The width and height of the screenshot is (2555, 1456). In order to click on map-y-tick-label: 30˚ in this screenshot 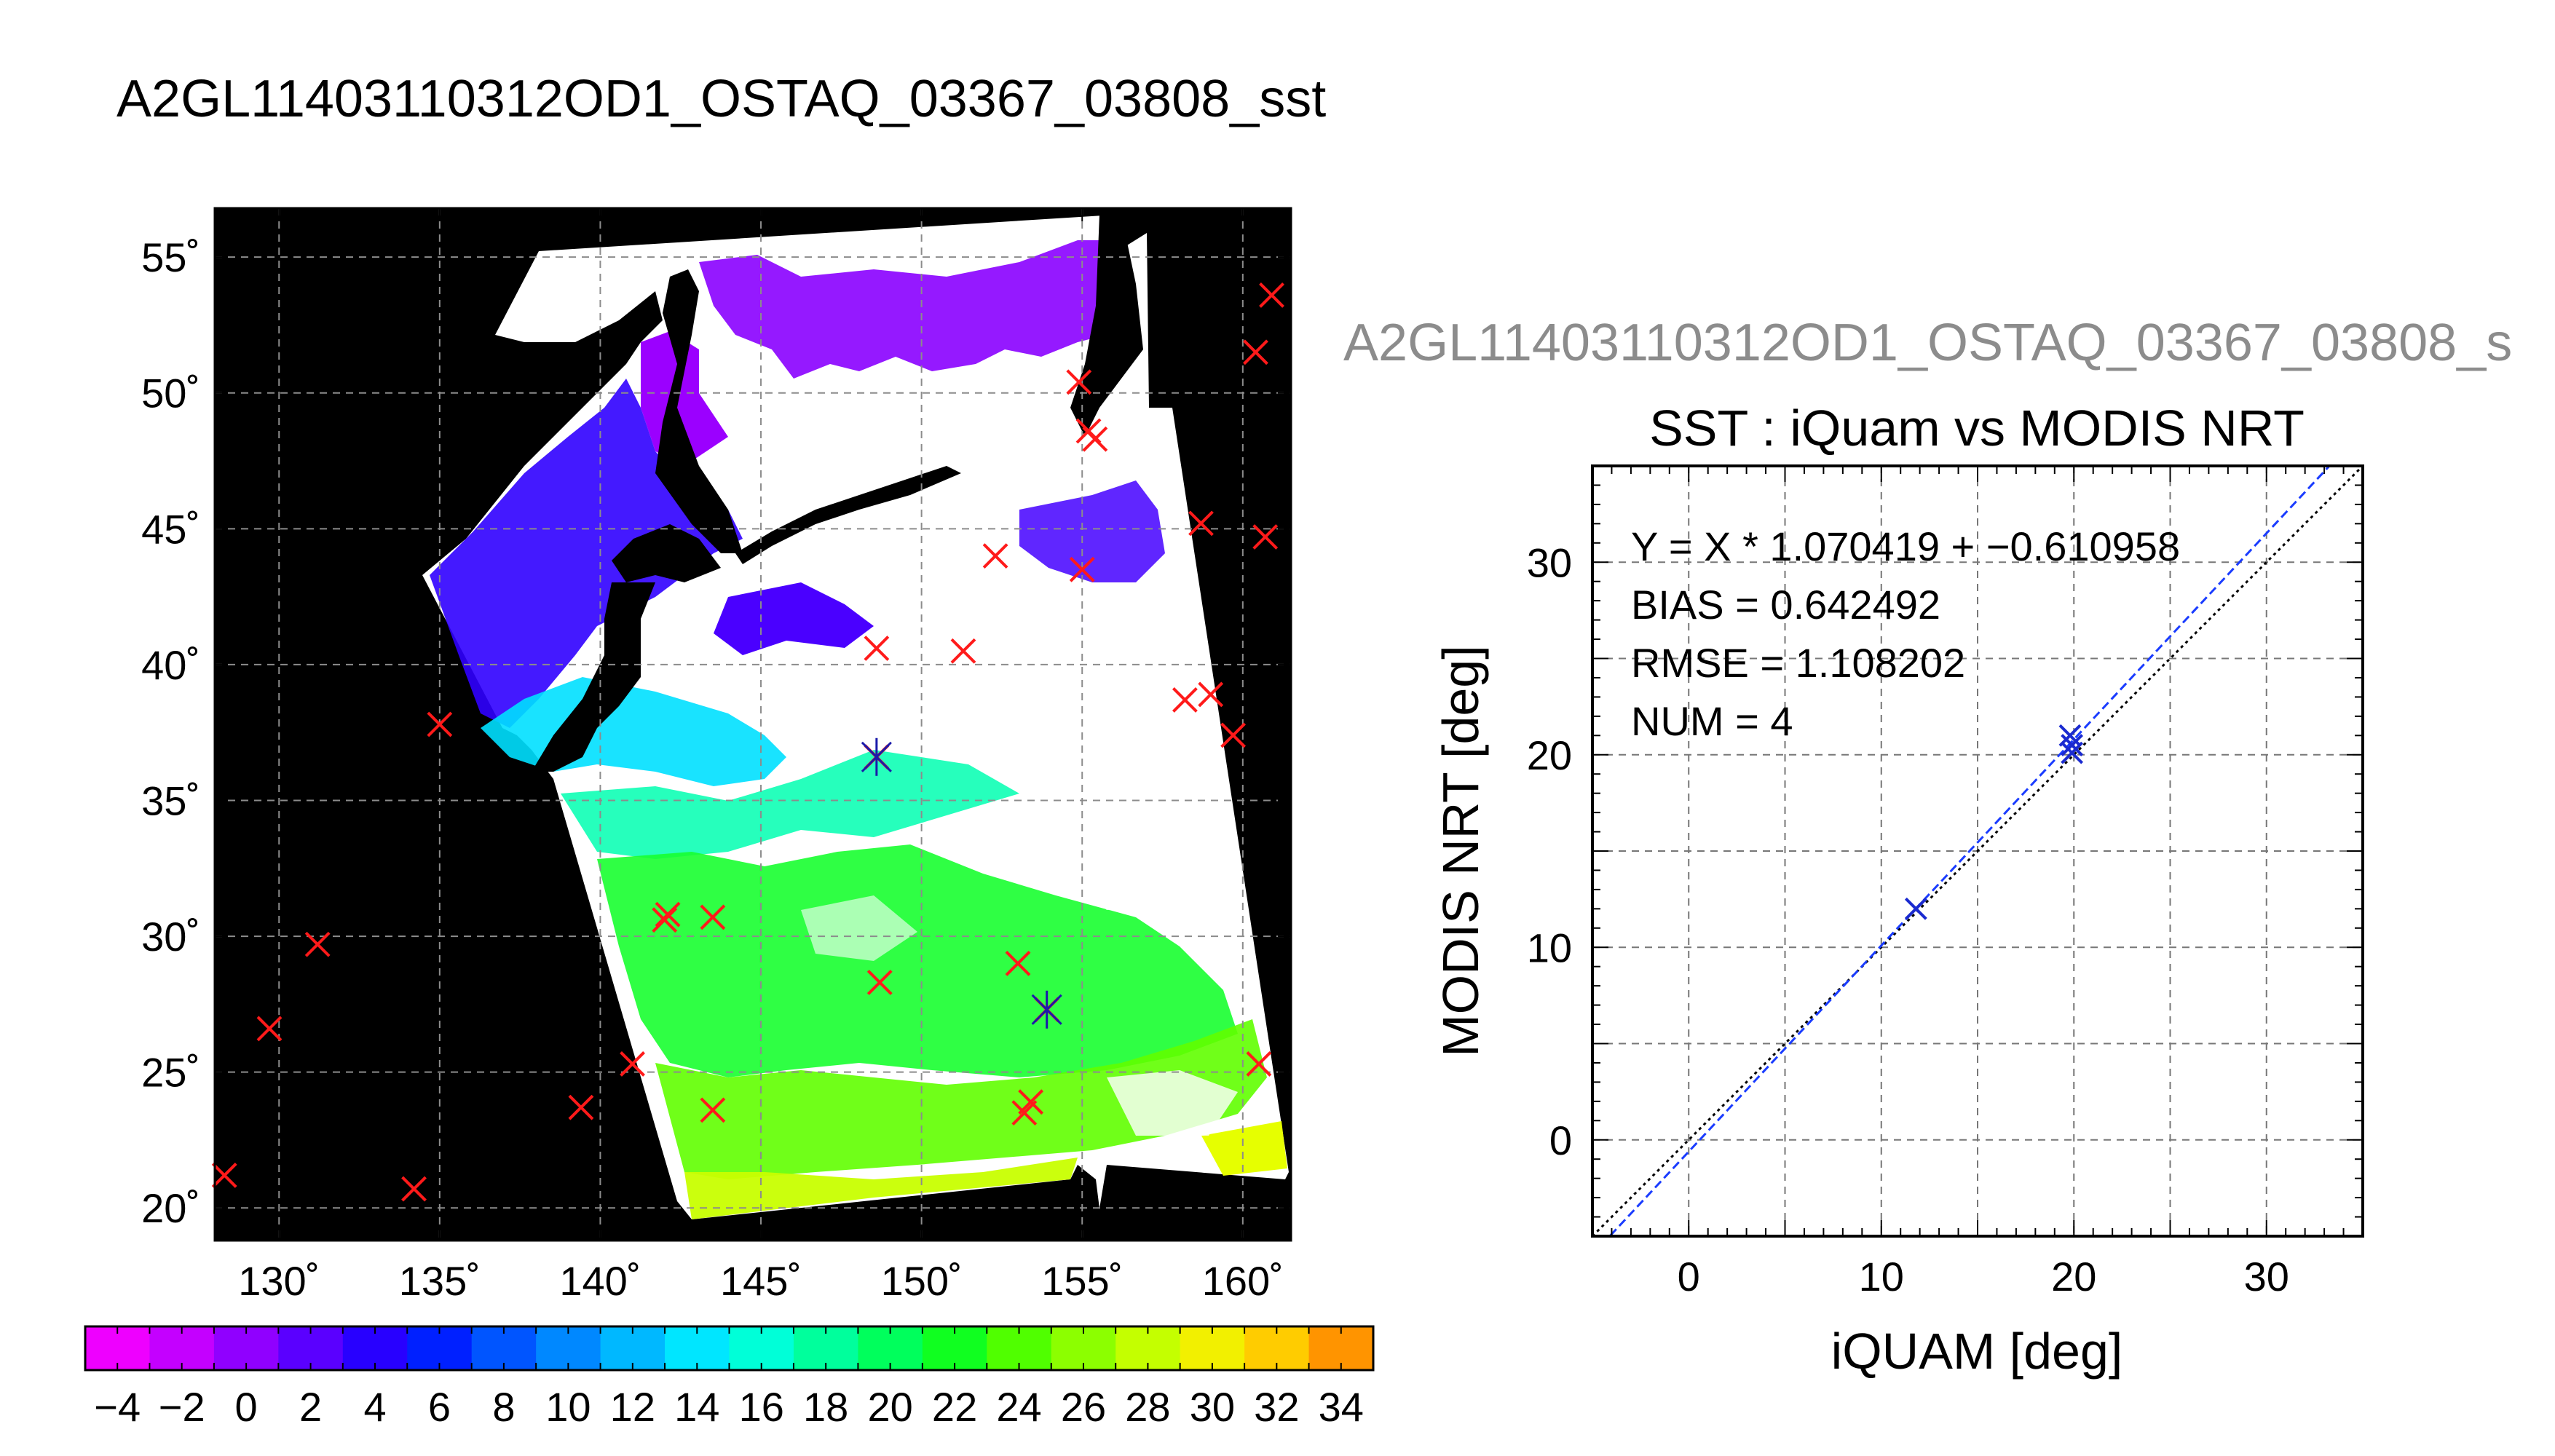, I will do `click(170, 937)`.